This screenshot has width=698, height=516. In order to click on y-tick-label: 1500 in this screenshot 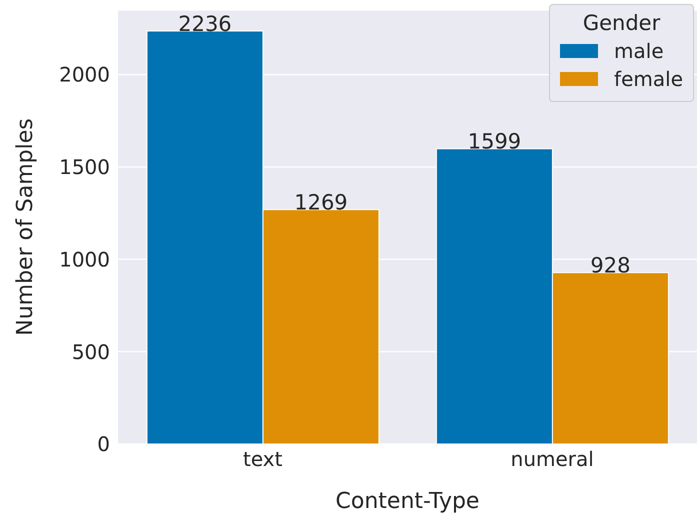, I will do `click(84, 167)`.